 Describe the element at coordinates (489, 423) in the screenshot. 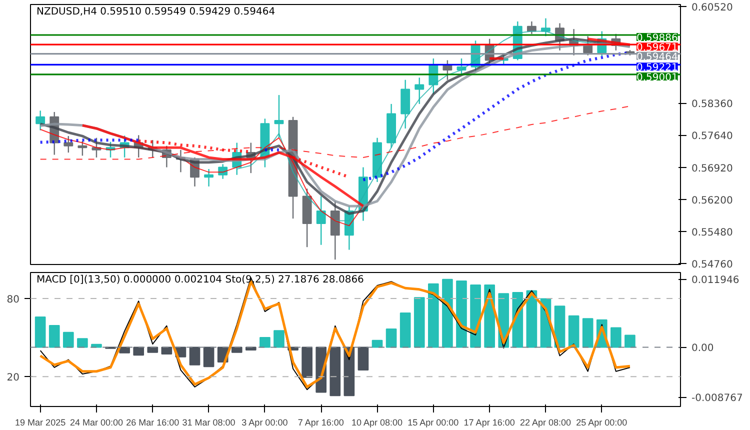

I see `x-tick-label: 17 Apr 16:00` at that location.